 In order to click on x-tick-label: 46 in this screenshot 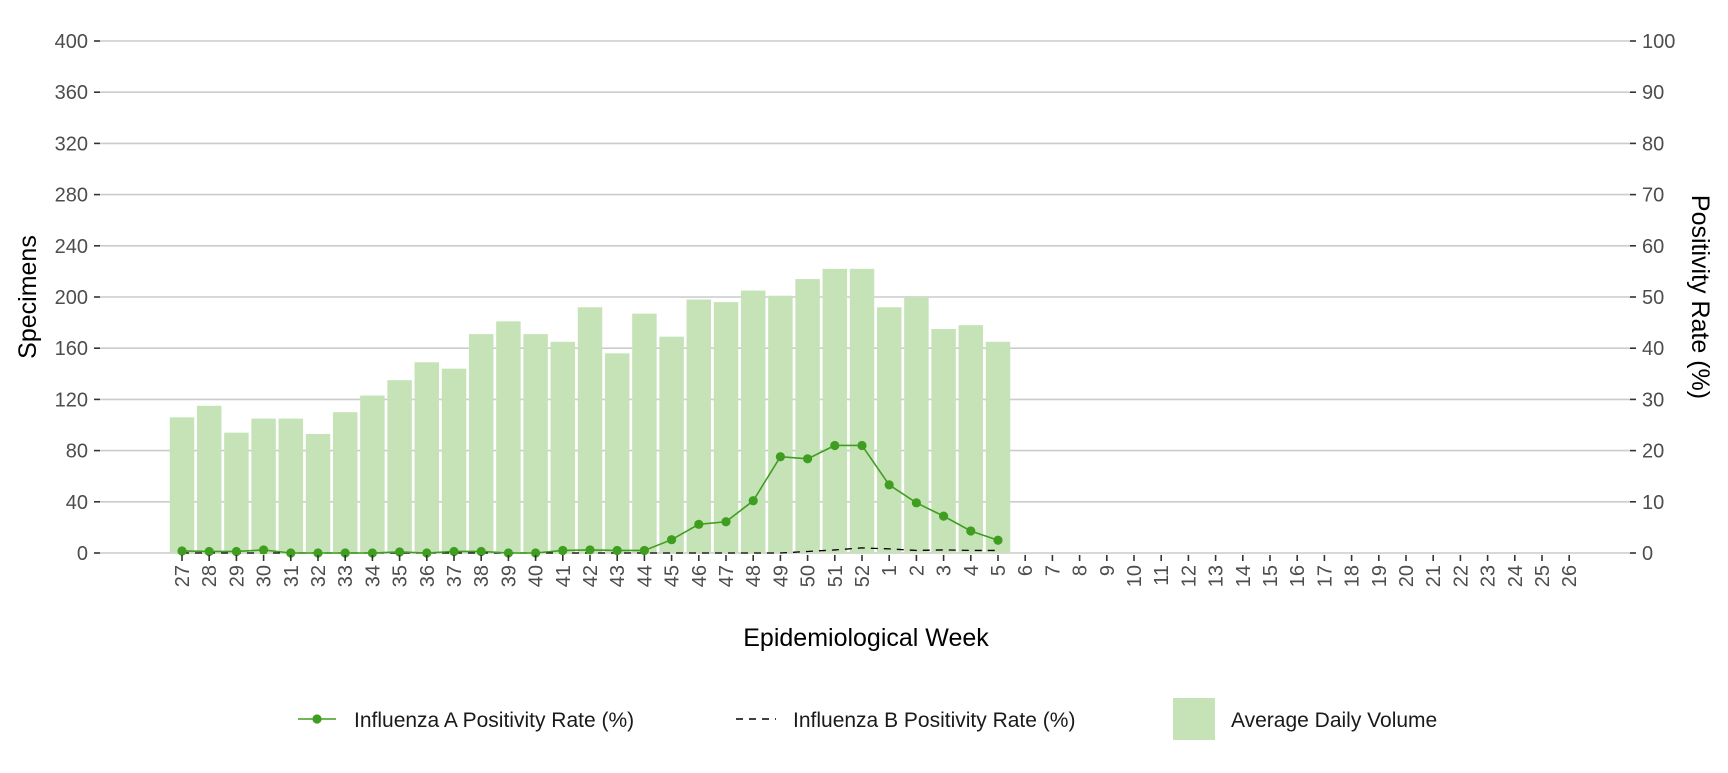, I will do `click(700, 576)`.